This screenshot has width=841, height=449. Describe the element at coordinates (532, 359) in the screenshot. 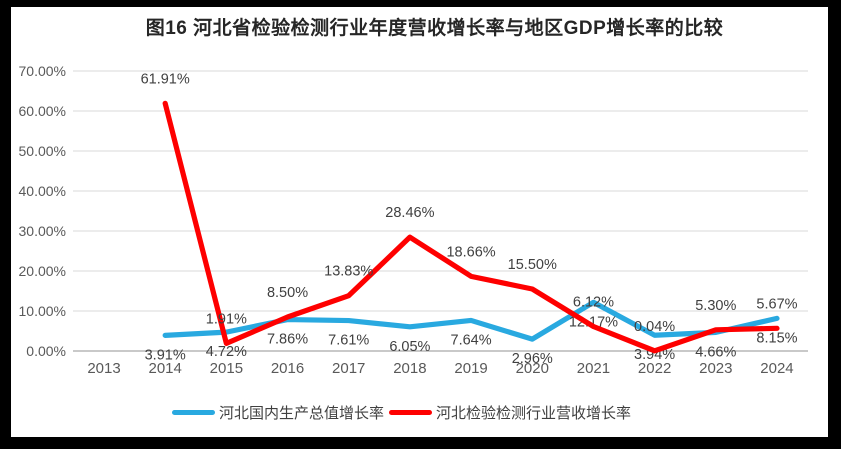

I see `data-label: 2.96%` at that location.